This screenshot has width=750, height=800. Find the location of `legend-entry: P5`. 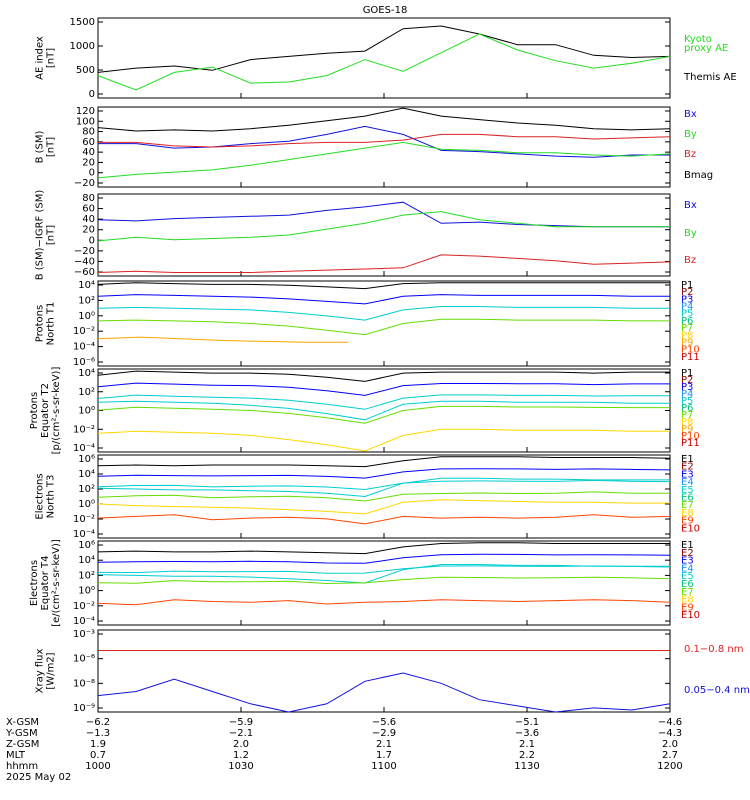

legend-entry: P5 is located at coordinates (687, 314).